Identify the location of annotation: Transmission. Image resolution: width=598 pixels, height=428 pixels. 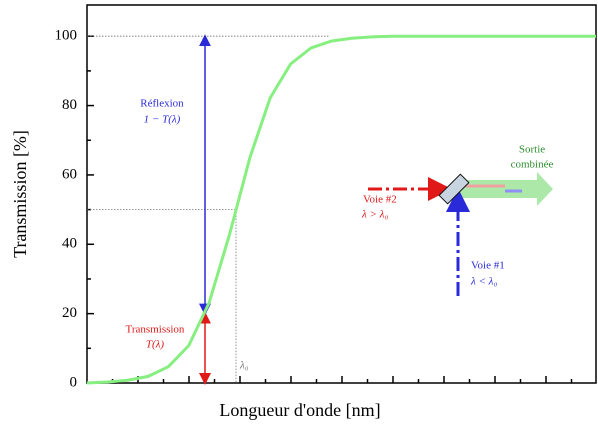
(155, 330).